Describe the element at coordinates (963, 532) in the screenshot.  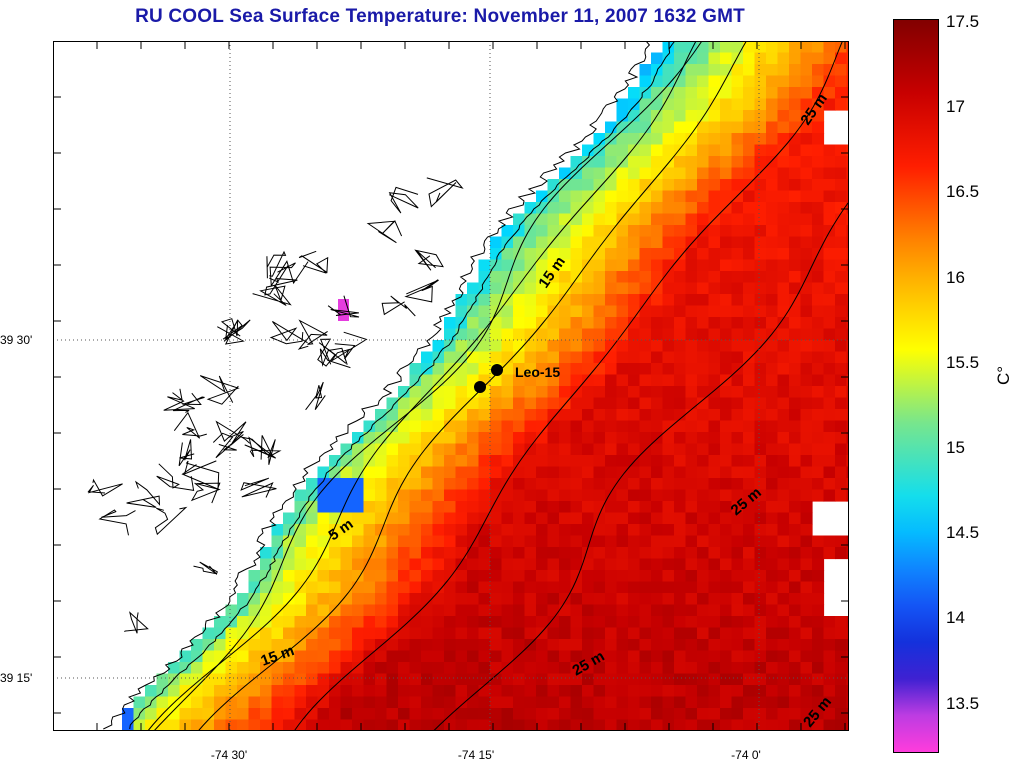
I see `colorbar-tick: 14.5` at that location.